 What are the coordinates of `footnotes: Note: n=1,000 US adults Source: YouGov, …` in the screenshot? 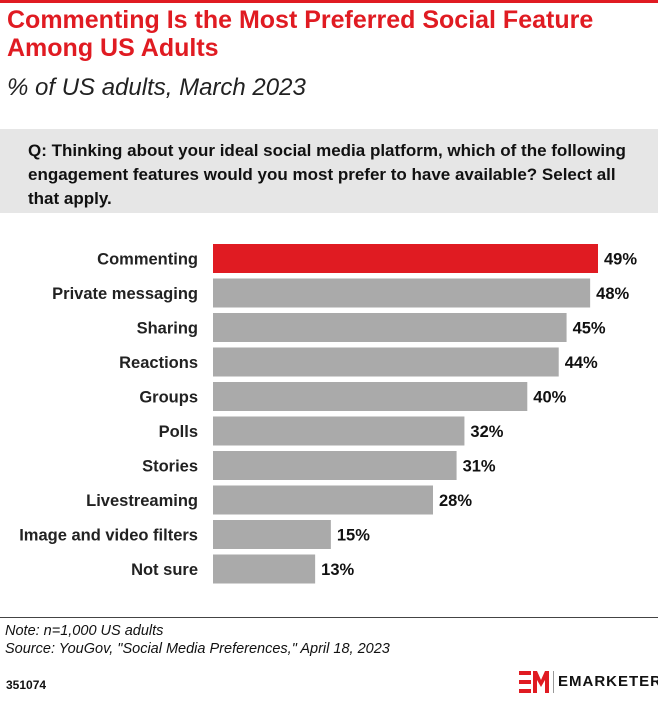 It's located at (197, 640).